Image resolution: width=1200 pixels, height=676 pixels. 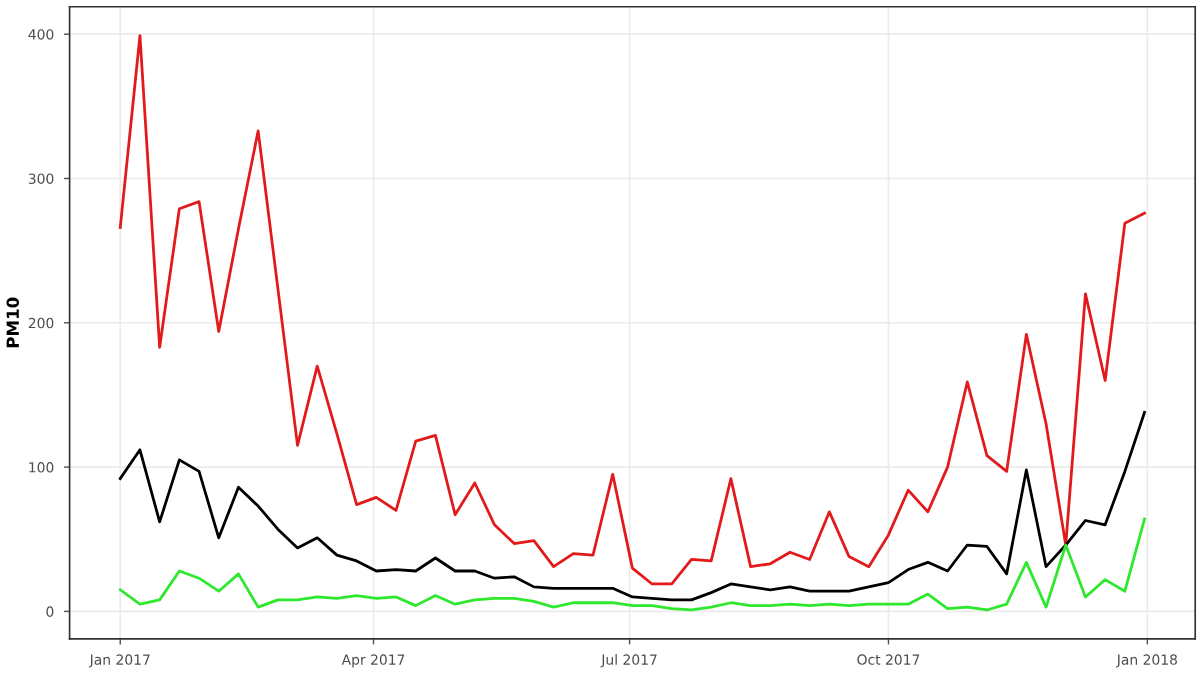 I want to click on y-axis-title: PM10, so click(x=13, y=322).